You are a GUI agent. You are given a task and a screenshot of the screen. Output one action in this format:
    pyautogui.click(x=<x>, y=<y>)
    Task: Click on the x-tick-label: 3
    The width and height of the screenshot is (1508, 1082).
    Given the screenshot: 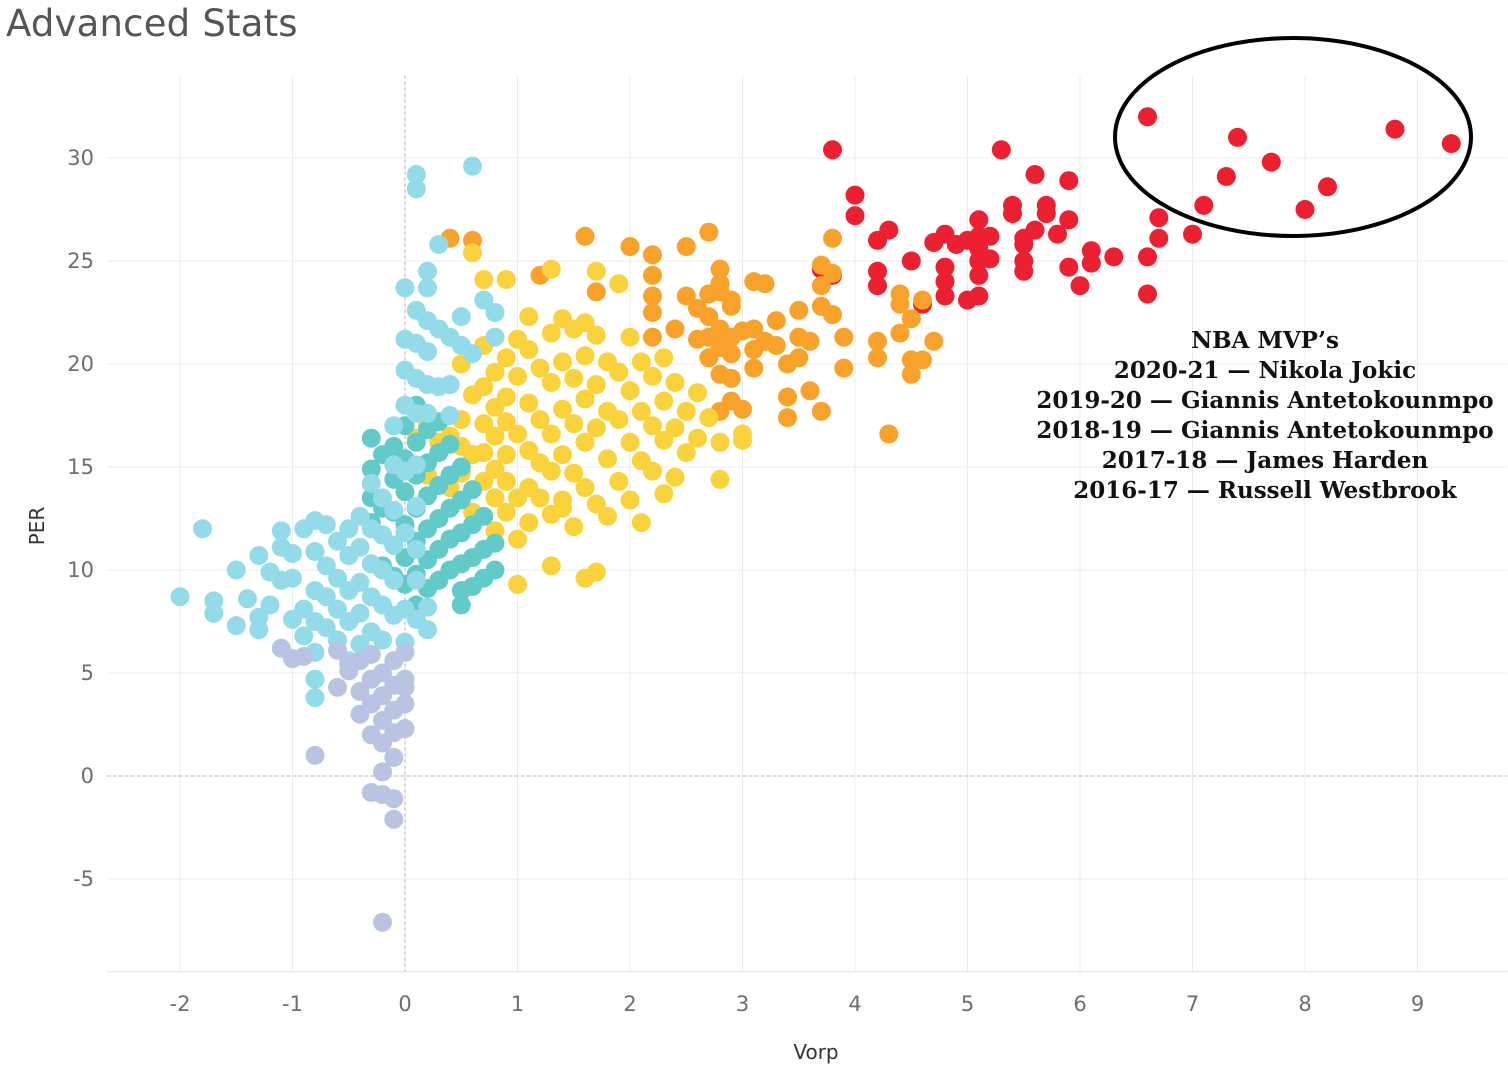 What is the action you would take?
    pyautogui.click(x=742, y=1004)
    